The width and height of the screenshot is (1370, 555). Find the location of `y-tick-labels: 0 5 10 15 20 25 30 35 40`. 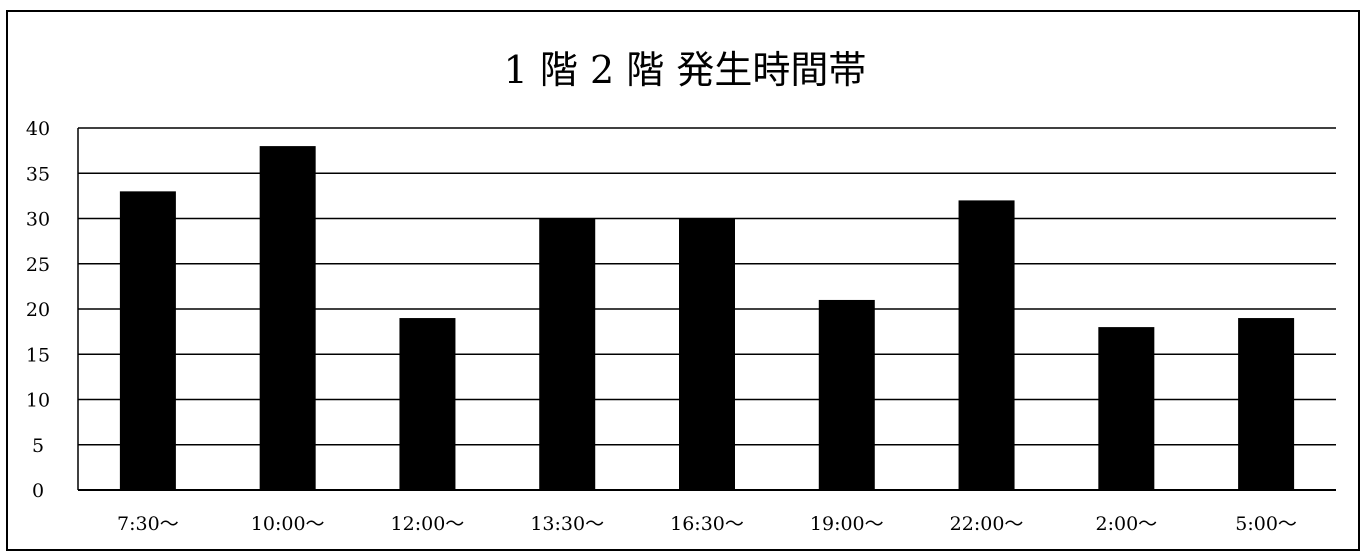

y-tick-labels: 0 5 10 15 20 25 30 35 40 is located at coordinates (38, 310).